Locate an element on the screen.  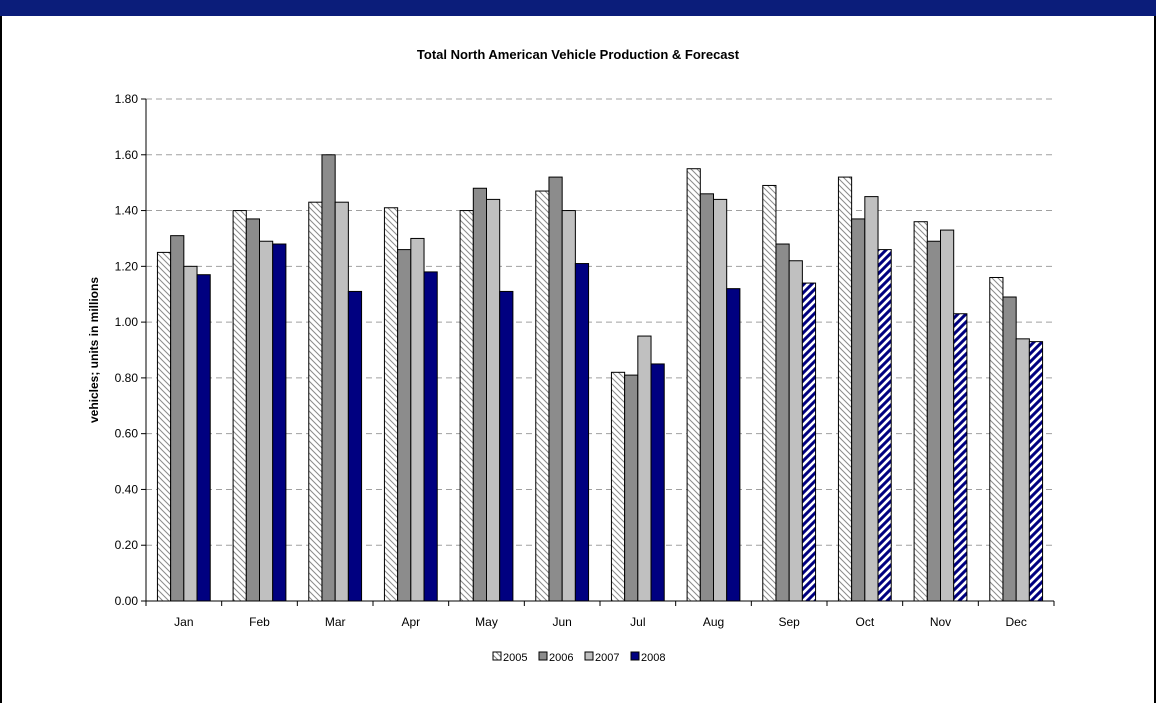
bar-2006-aug is located at coordinates (706, 397).